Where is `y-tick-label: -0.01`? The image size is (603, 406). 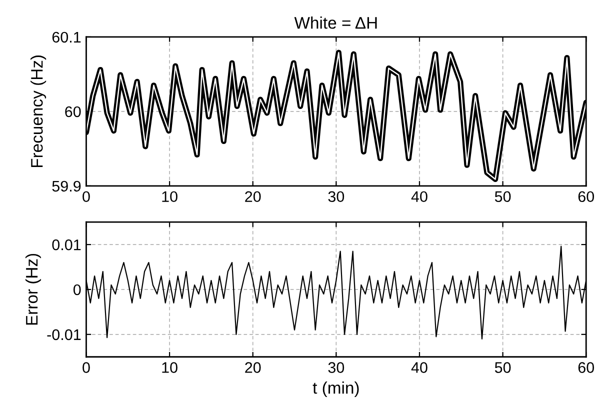
y-tick-label: -0.01 is located at coordinates (64, 334).